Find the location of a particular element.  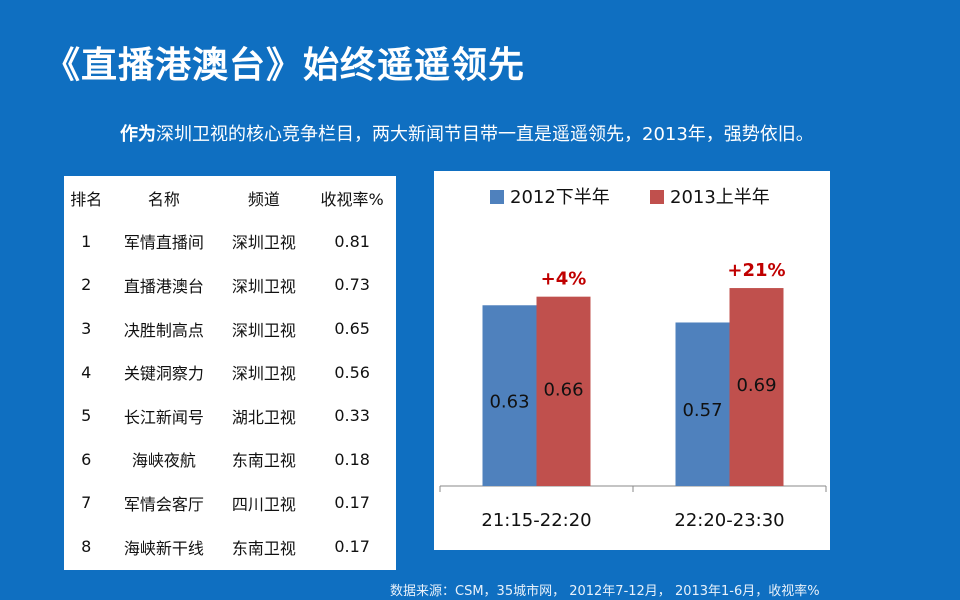

subtitle-emphasis: 作为 is located at coordinates (138, 134).